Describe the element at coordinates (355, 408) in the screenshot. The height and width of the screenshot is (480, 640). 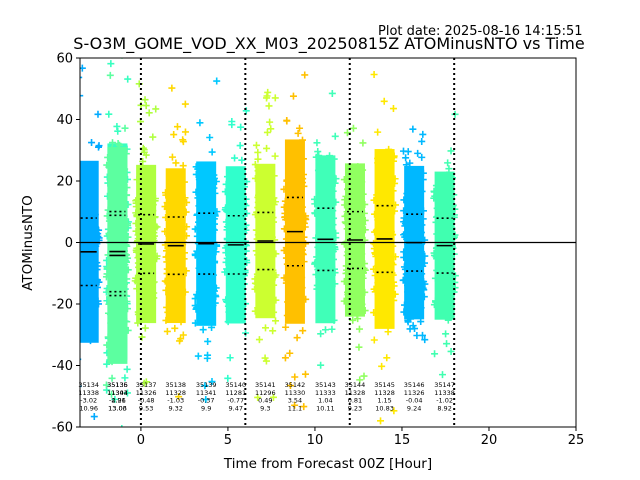
I see `stat-label: 9.23` at that location.